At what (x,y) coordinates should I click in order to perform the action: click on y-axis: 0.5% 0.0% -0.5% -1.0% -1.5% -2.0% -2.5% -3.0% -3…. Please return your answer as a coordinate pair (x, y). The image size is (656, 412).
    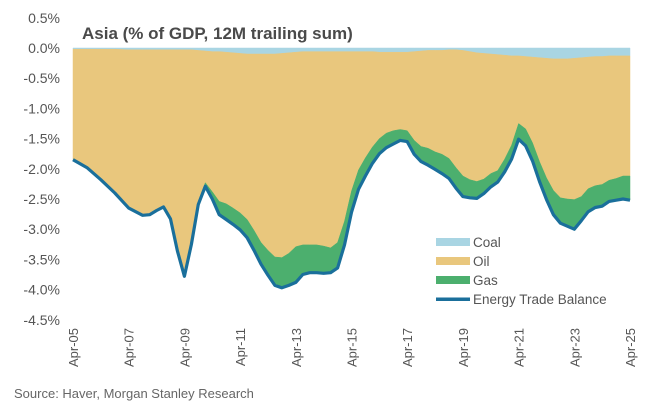
    Looking at the image, I should click on (41, 169).